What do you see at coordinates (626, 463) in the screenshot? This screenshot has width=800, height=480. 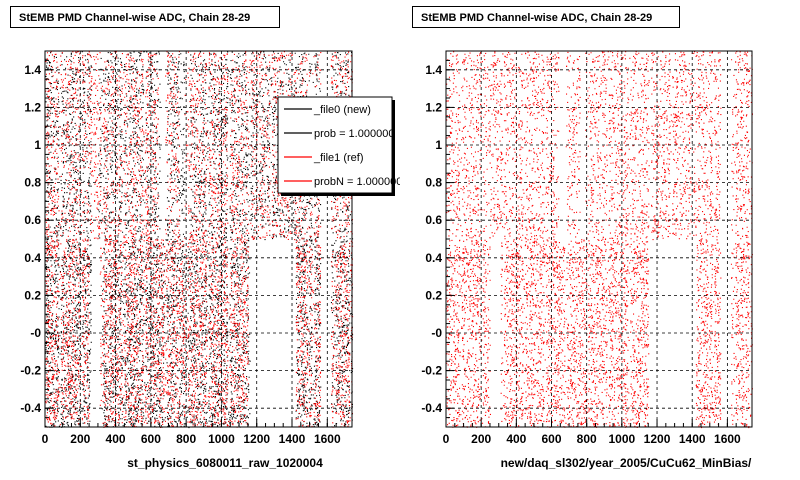 I see `x-axis-label-right: new/daq_sl302/year_2005/CuCu62_MinBias/` at bounding box center [626, 463].